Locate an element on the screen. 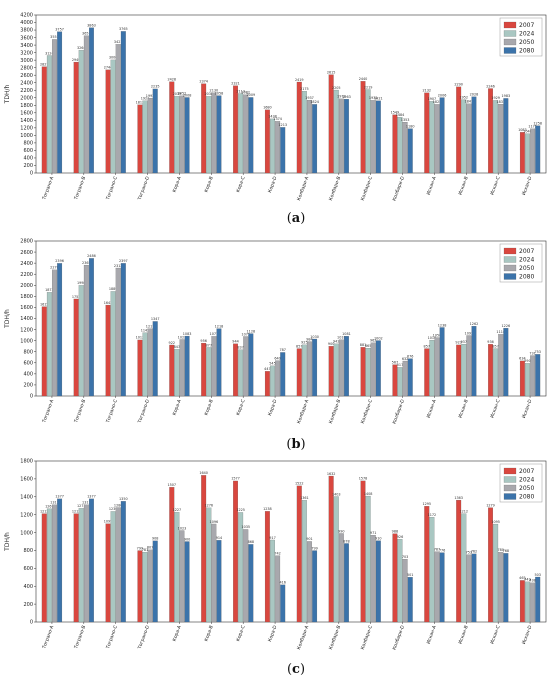 Image resolution: width=550 pixels, height=685 pixels. y-tick-label: 3400 is located at coordinates (26, 46).